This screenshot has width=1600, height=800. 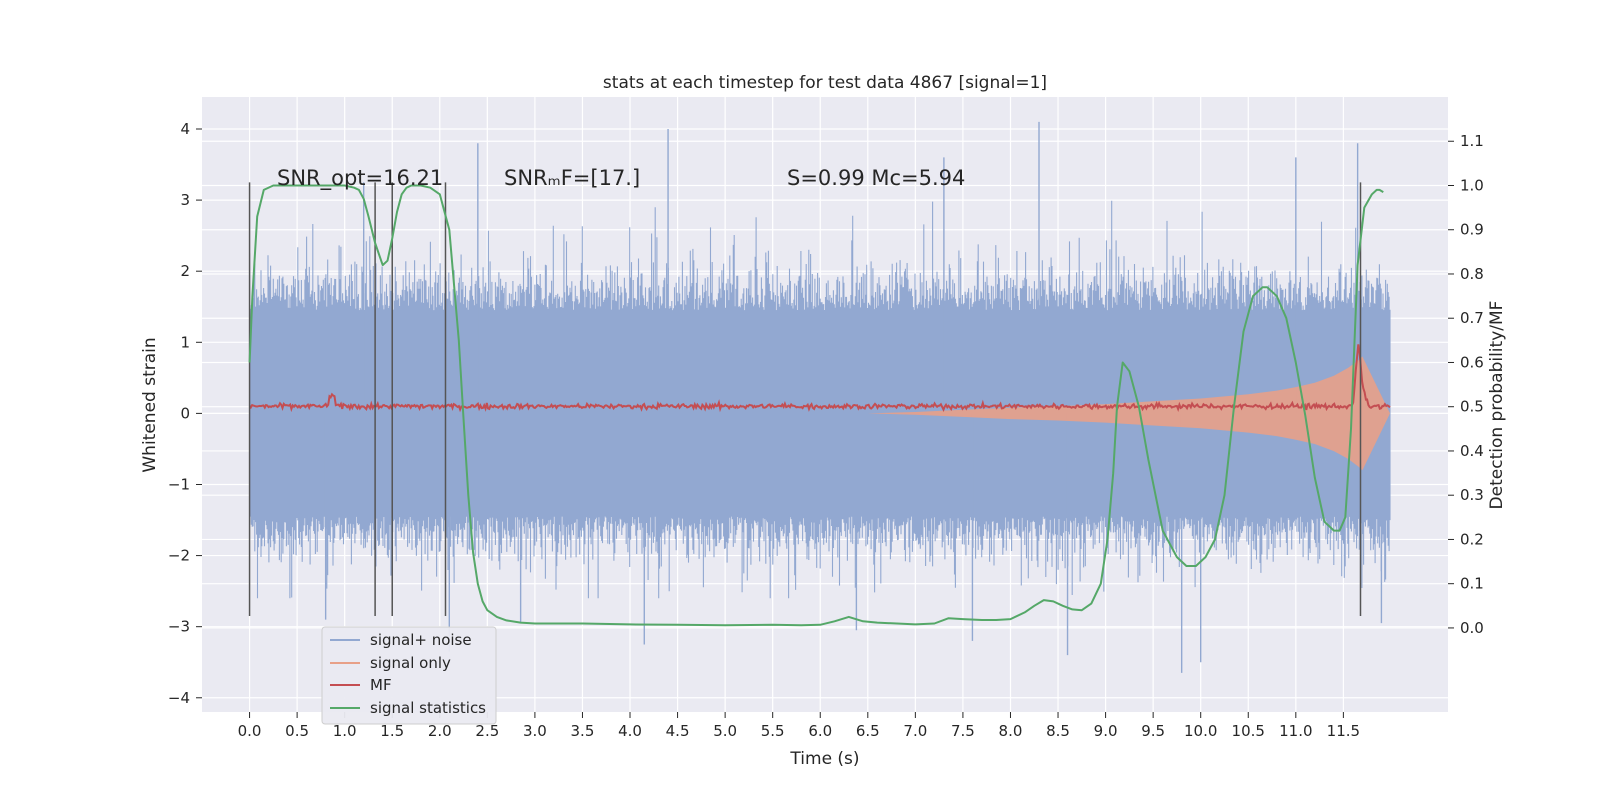 What do you see at coordinates (1472, 407) in the screenshot?
I see `y2-tick-label: 0.5` at bounding box center [1472, 407].